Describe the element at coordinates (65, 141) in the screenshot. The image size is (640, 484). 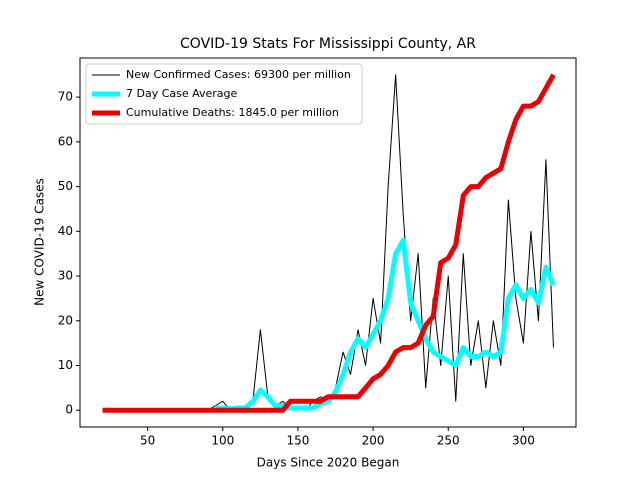
I see `y-tick-label: 60` at that location.